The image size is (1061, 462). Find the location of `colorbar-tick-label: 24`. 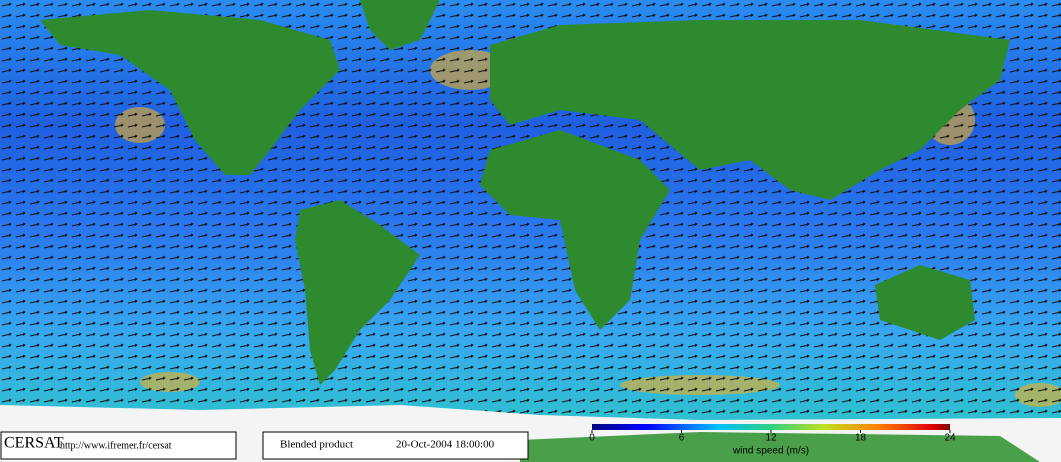

colorbar-tick-label: 24 is located at coordinates (950, 438).